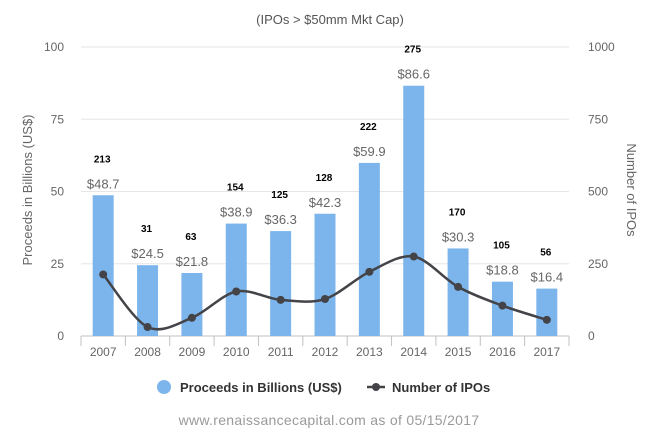  Describe the element at coordinates (103, 352) in the screenshot. I see `x-tick-label: 2007` at that location.